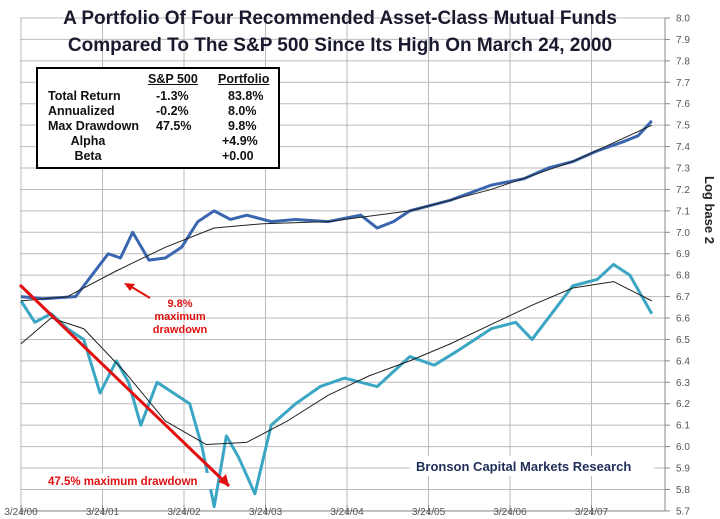 This screenshot has width=720, height=519. Describe the element at coordinates (683, 19) in the screenshot. I see `y-tick-label: 8.0` at that location.